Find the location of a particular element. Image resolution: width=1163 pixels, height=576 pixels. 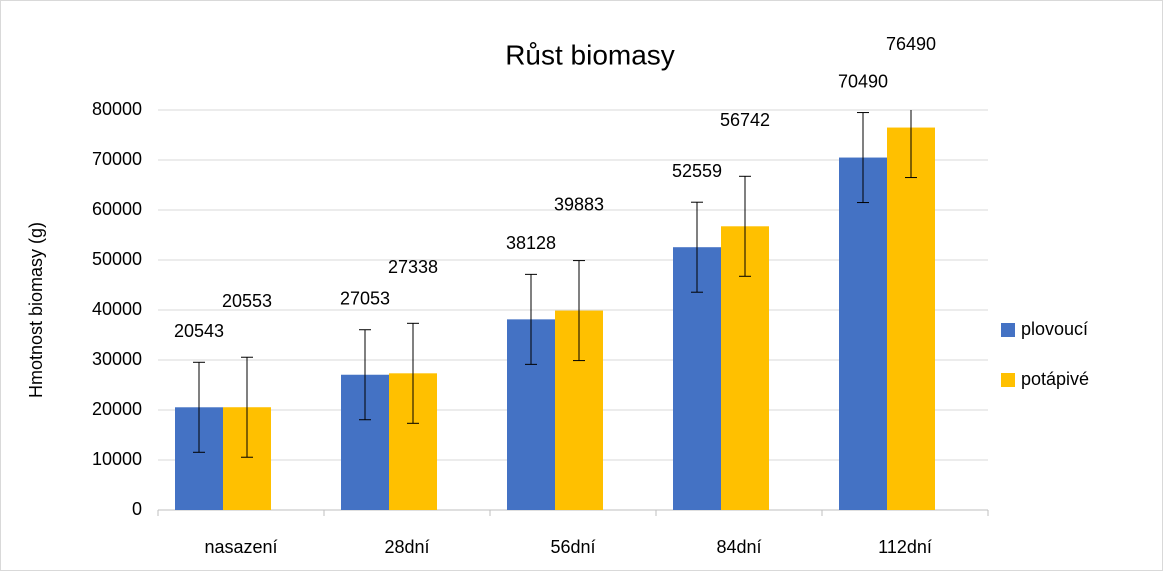

y-tick-label: 40000 is located at coordinates (117, 309).